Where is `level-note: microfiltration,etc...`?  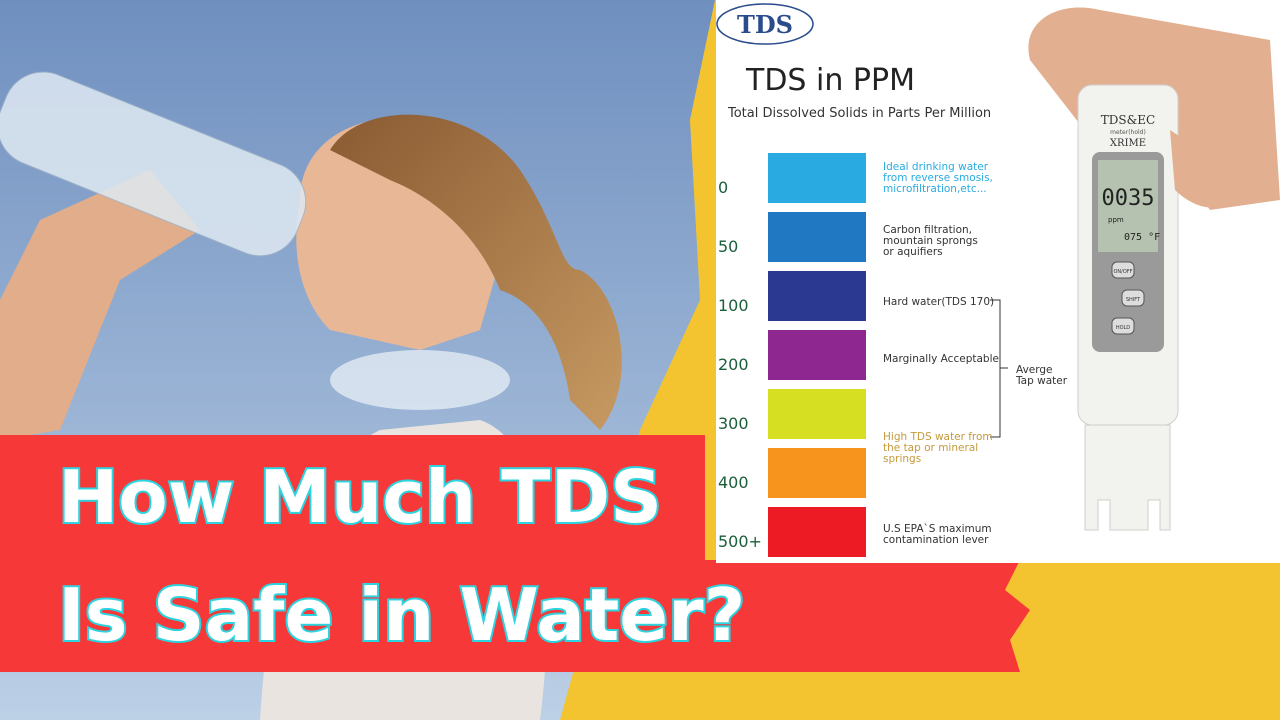
level-note: microfiltration,etc... is located at coordinates (935, 189).